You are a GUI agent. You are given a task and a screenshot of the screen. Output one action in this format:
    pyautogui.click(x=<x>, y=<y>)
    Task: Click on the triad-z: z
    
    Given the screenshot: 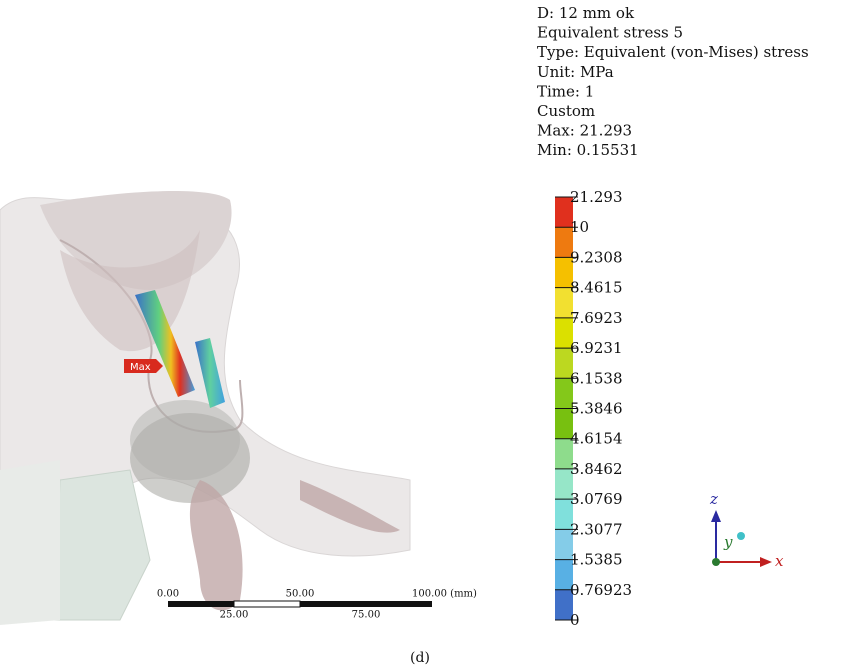 What is the action you would take?
    pyautogui.click(x=713, y=499)
    